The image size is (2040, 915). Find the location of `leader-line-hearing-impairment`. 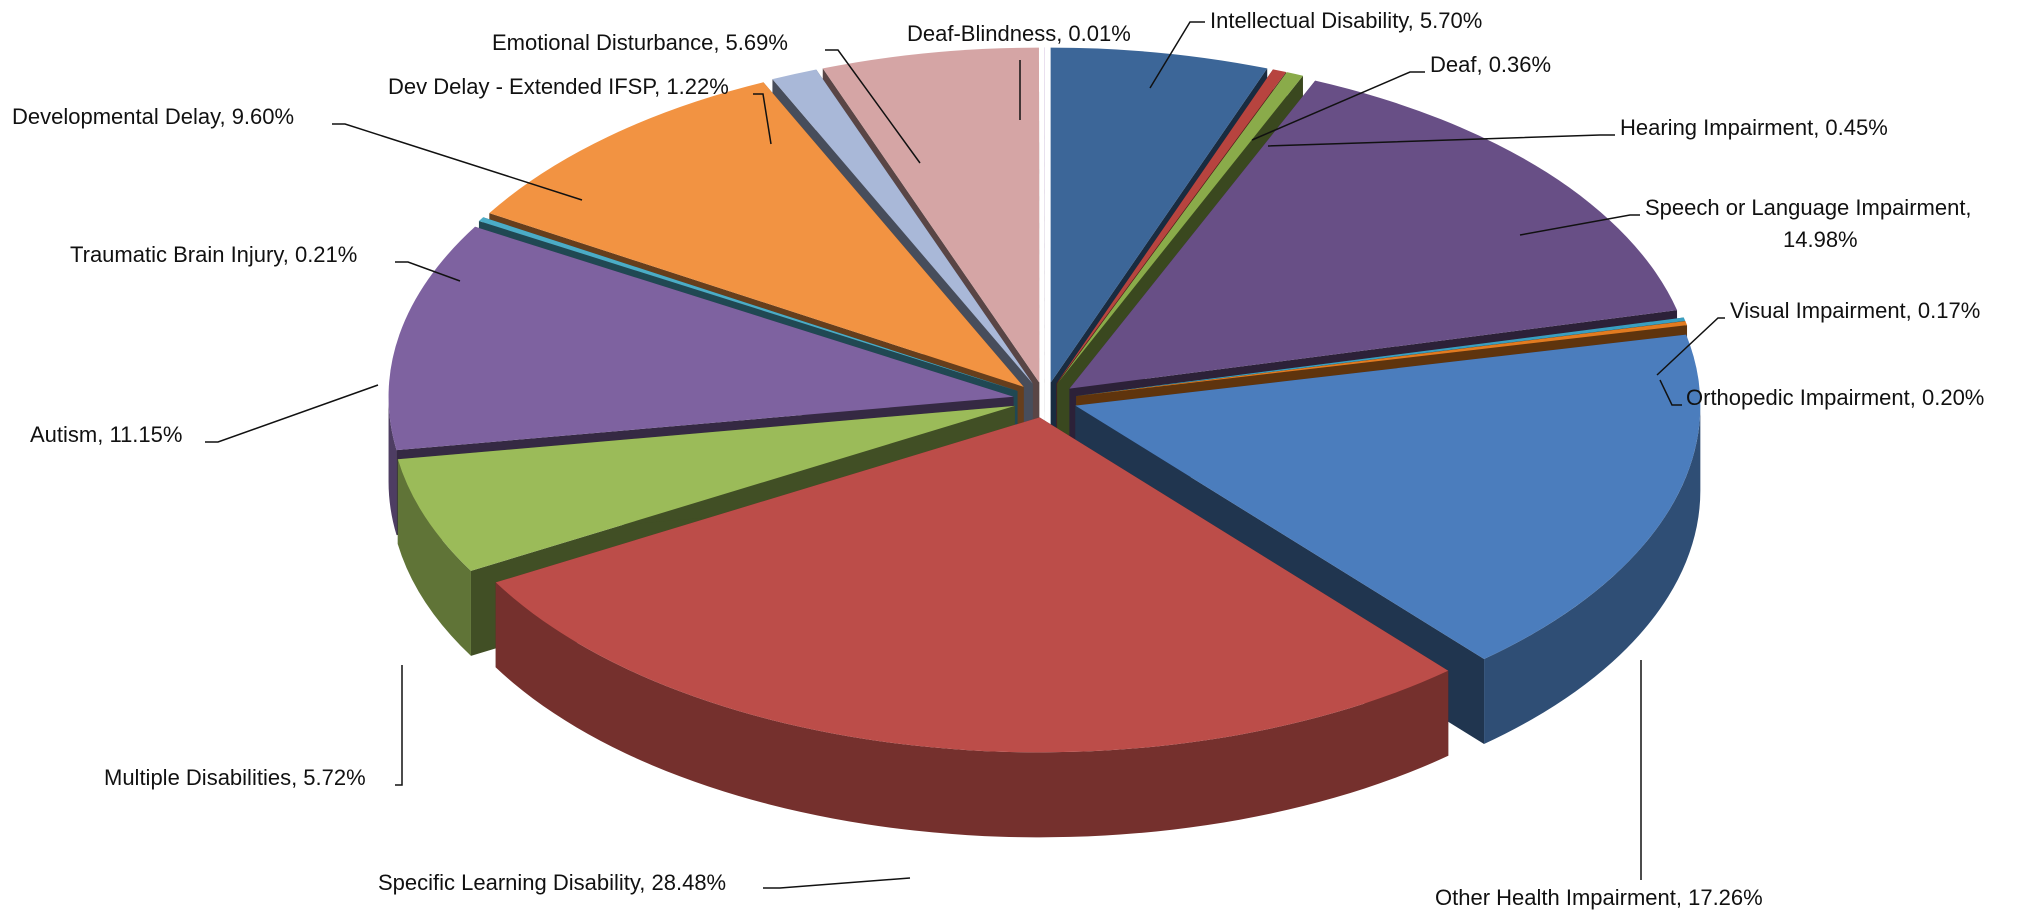

leader-line-hearing-impairment is located at coordinates (1441, 140).